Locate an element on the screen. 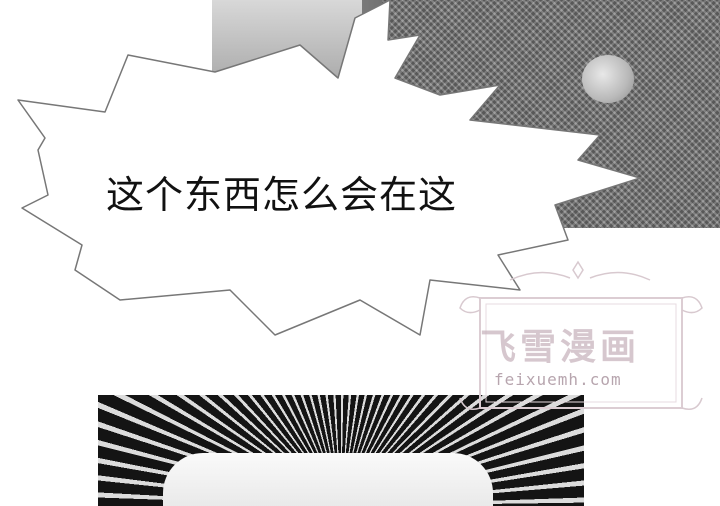 The height and width of the screenshot is (506, 720). white-cup is located at coordinates (328, 479).